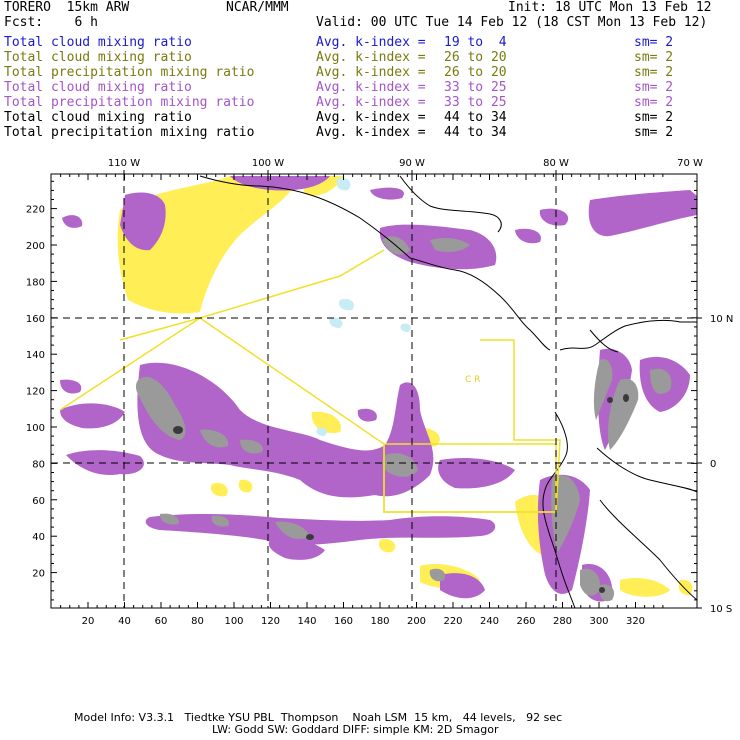 Image resolution: width=740 pixels, height=740 pixels. Describe the element at coordinates (88, 621) in the screenshot. I see `x-tick-label: 20` at that location.